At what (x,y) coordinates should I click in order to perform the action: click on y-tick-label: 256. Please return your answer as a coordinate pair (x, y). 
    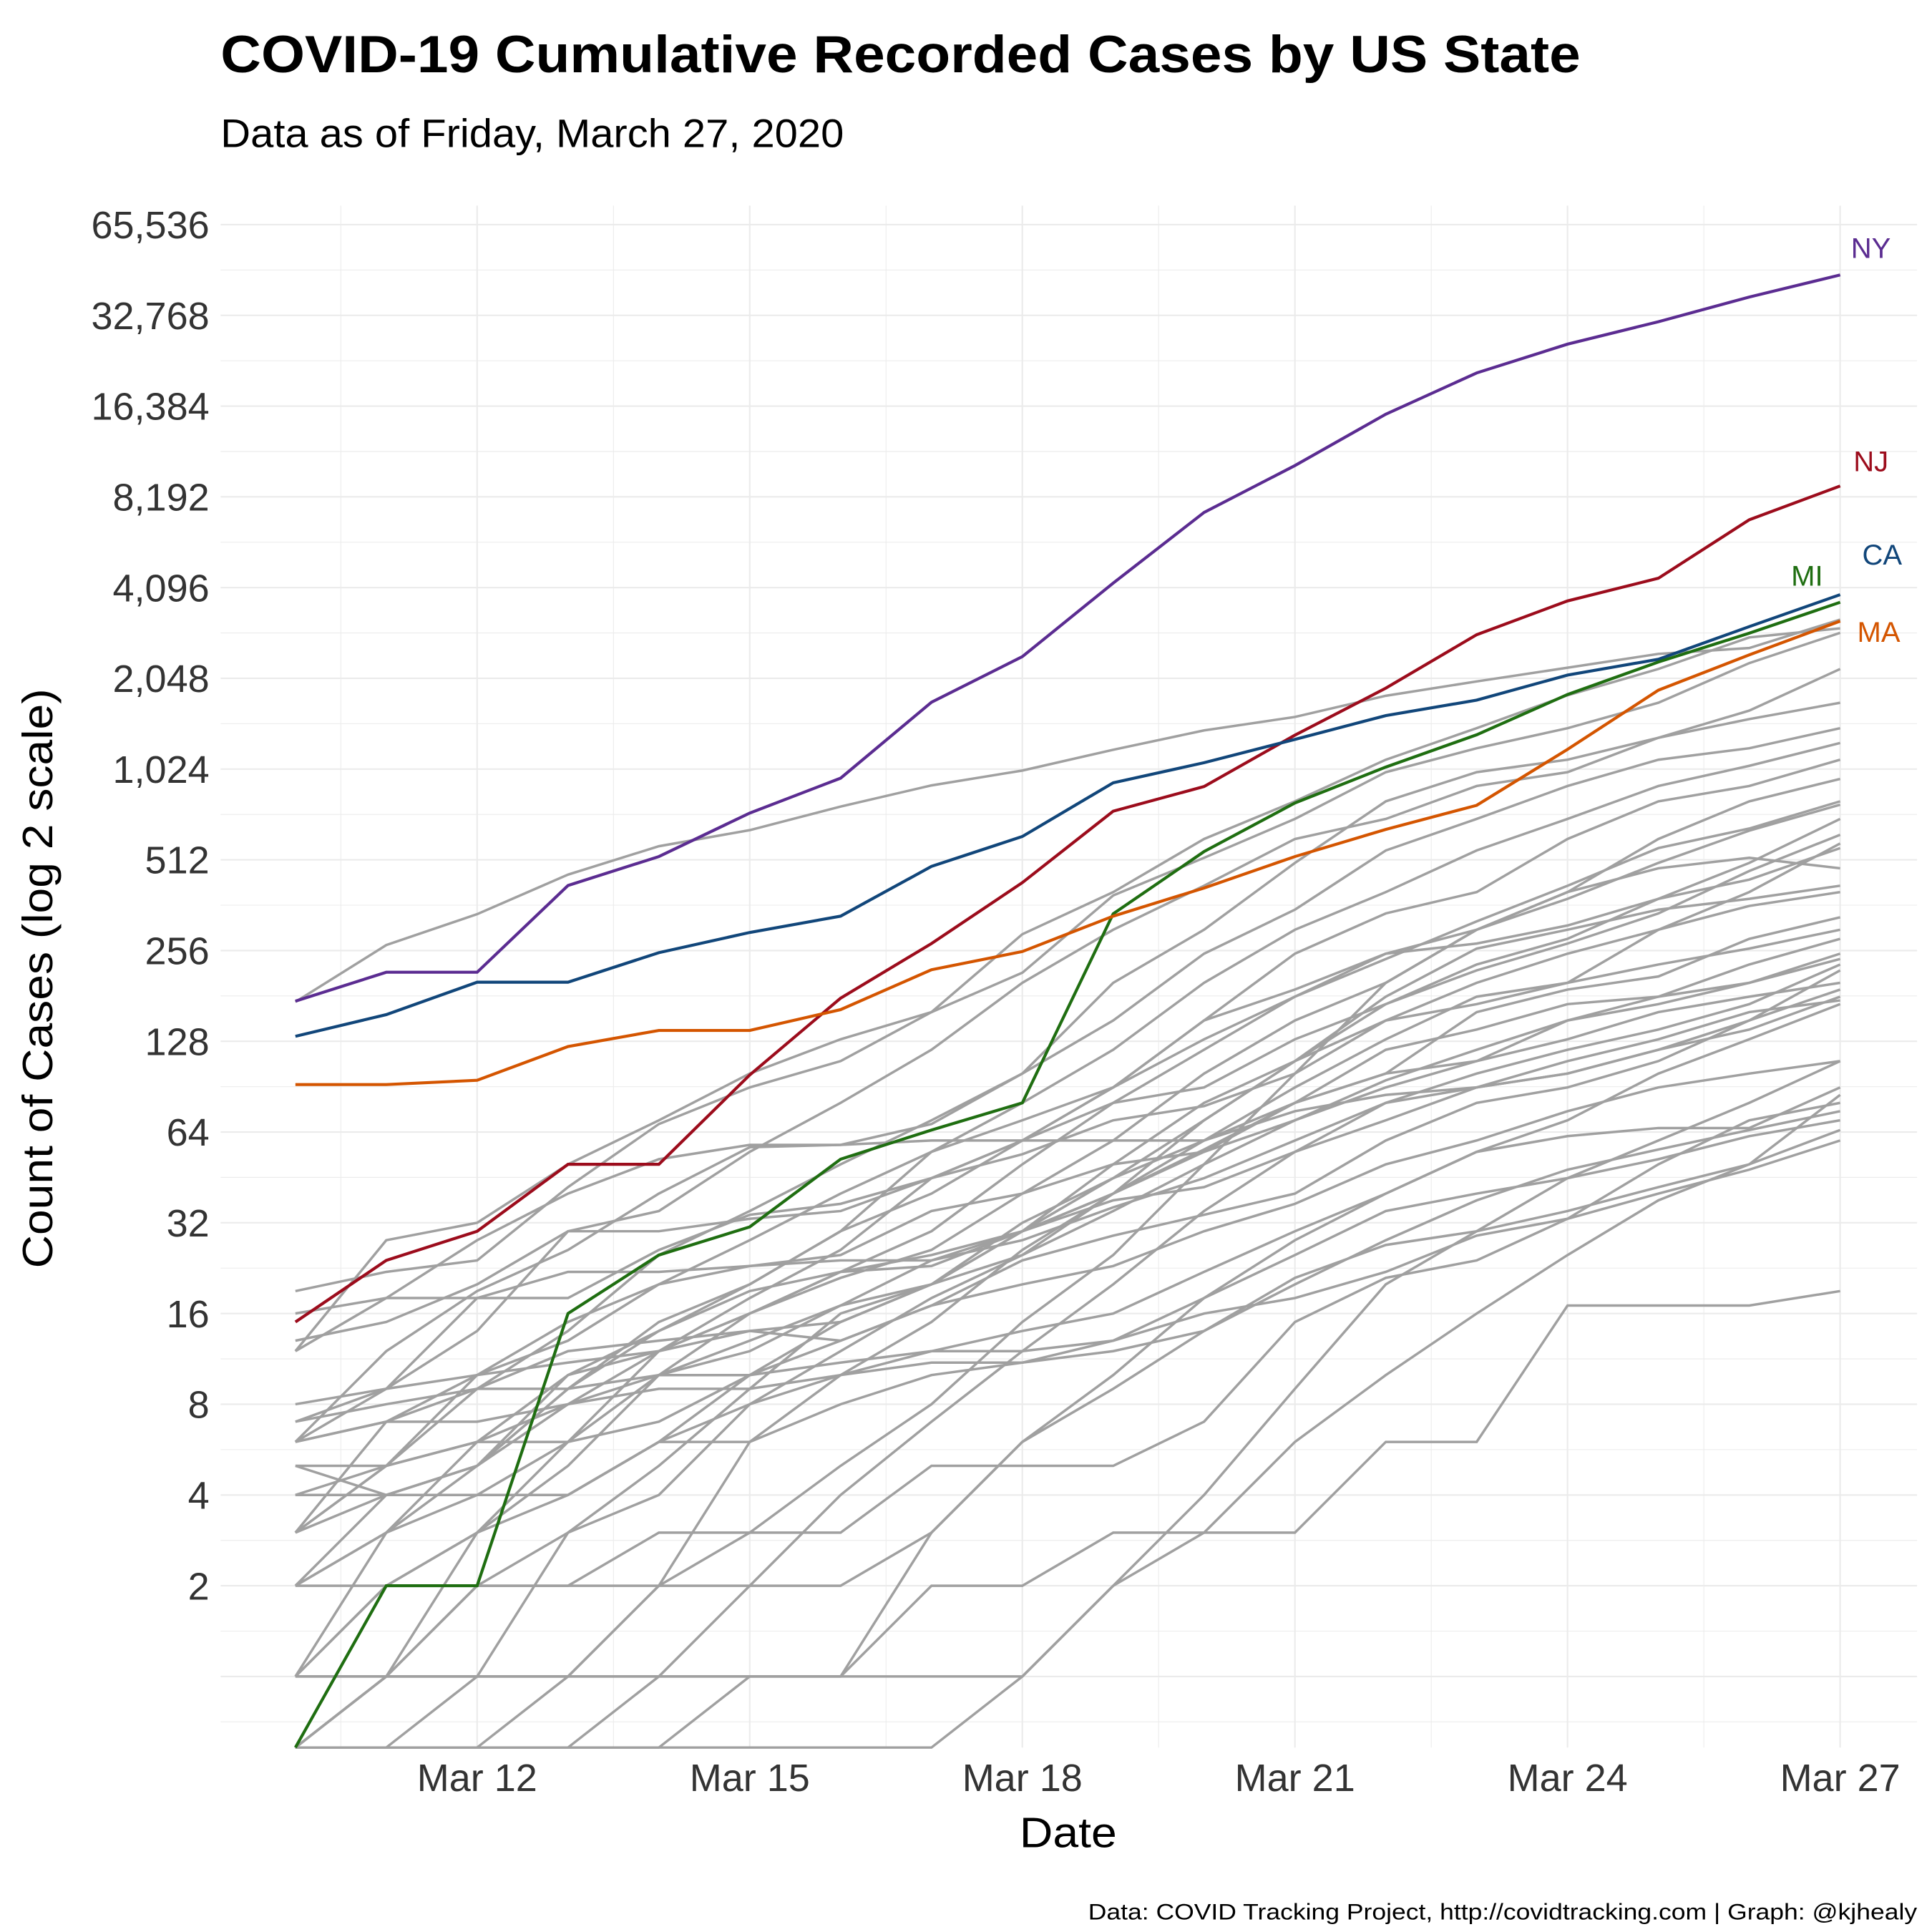
    Looking at the image, I should click on (177, 951).